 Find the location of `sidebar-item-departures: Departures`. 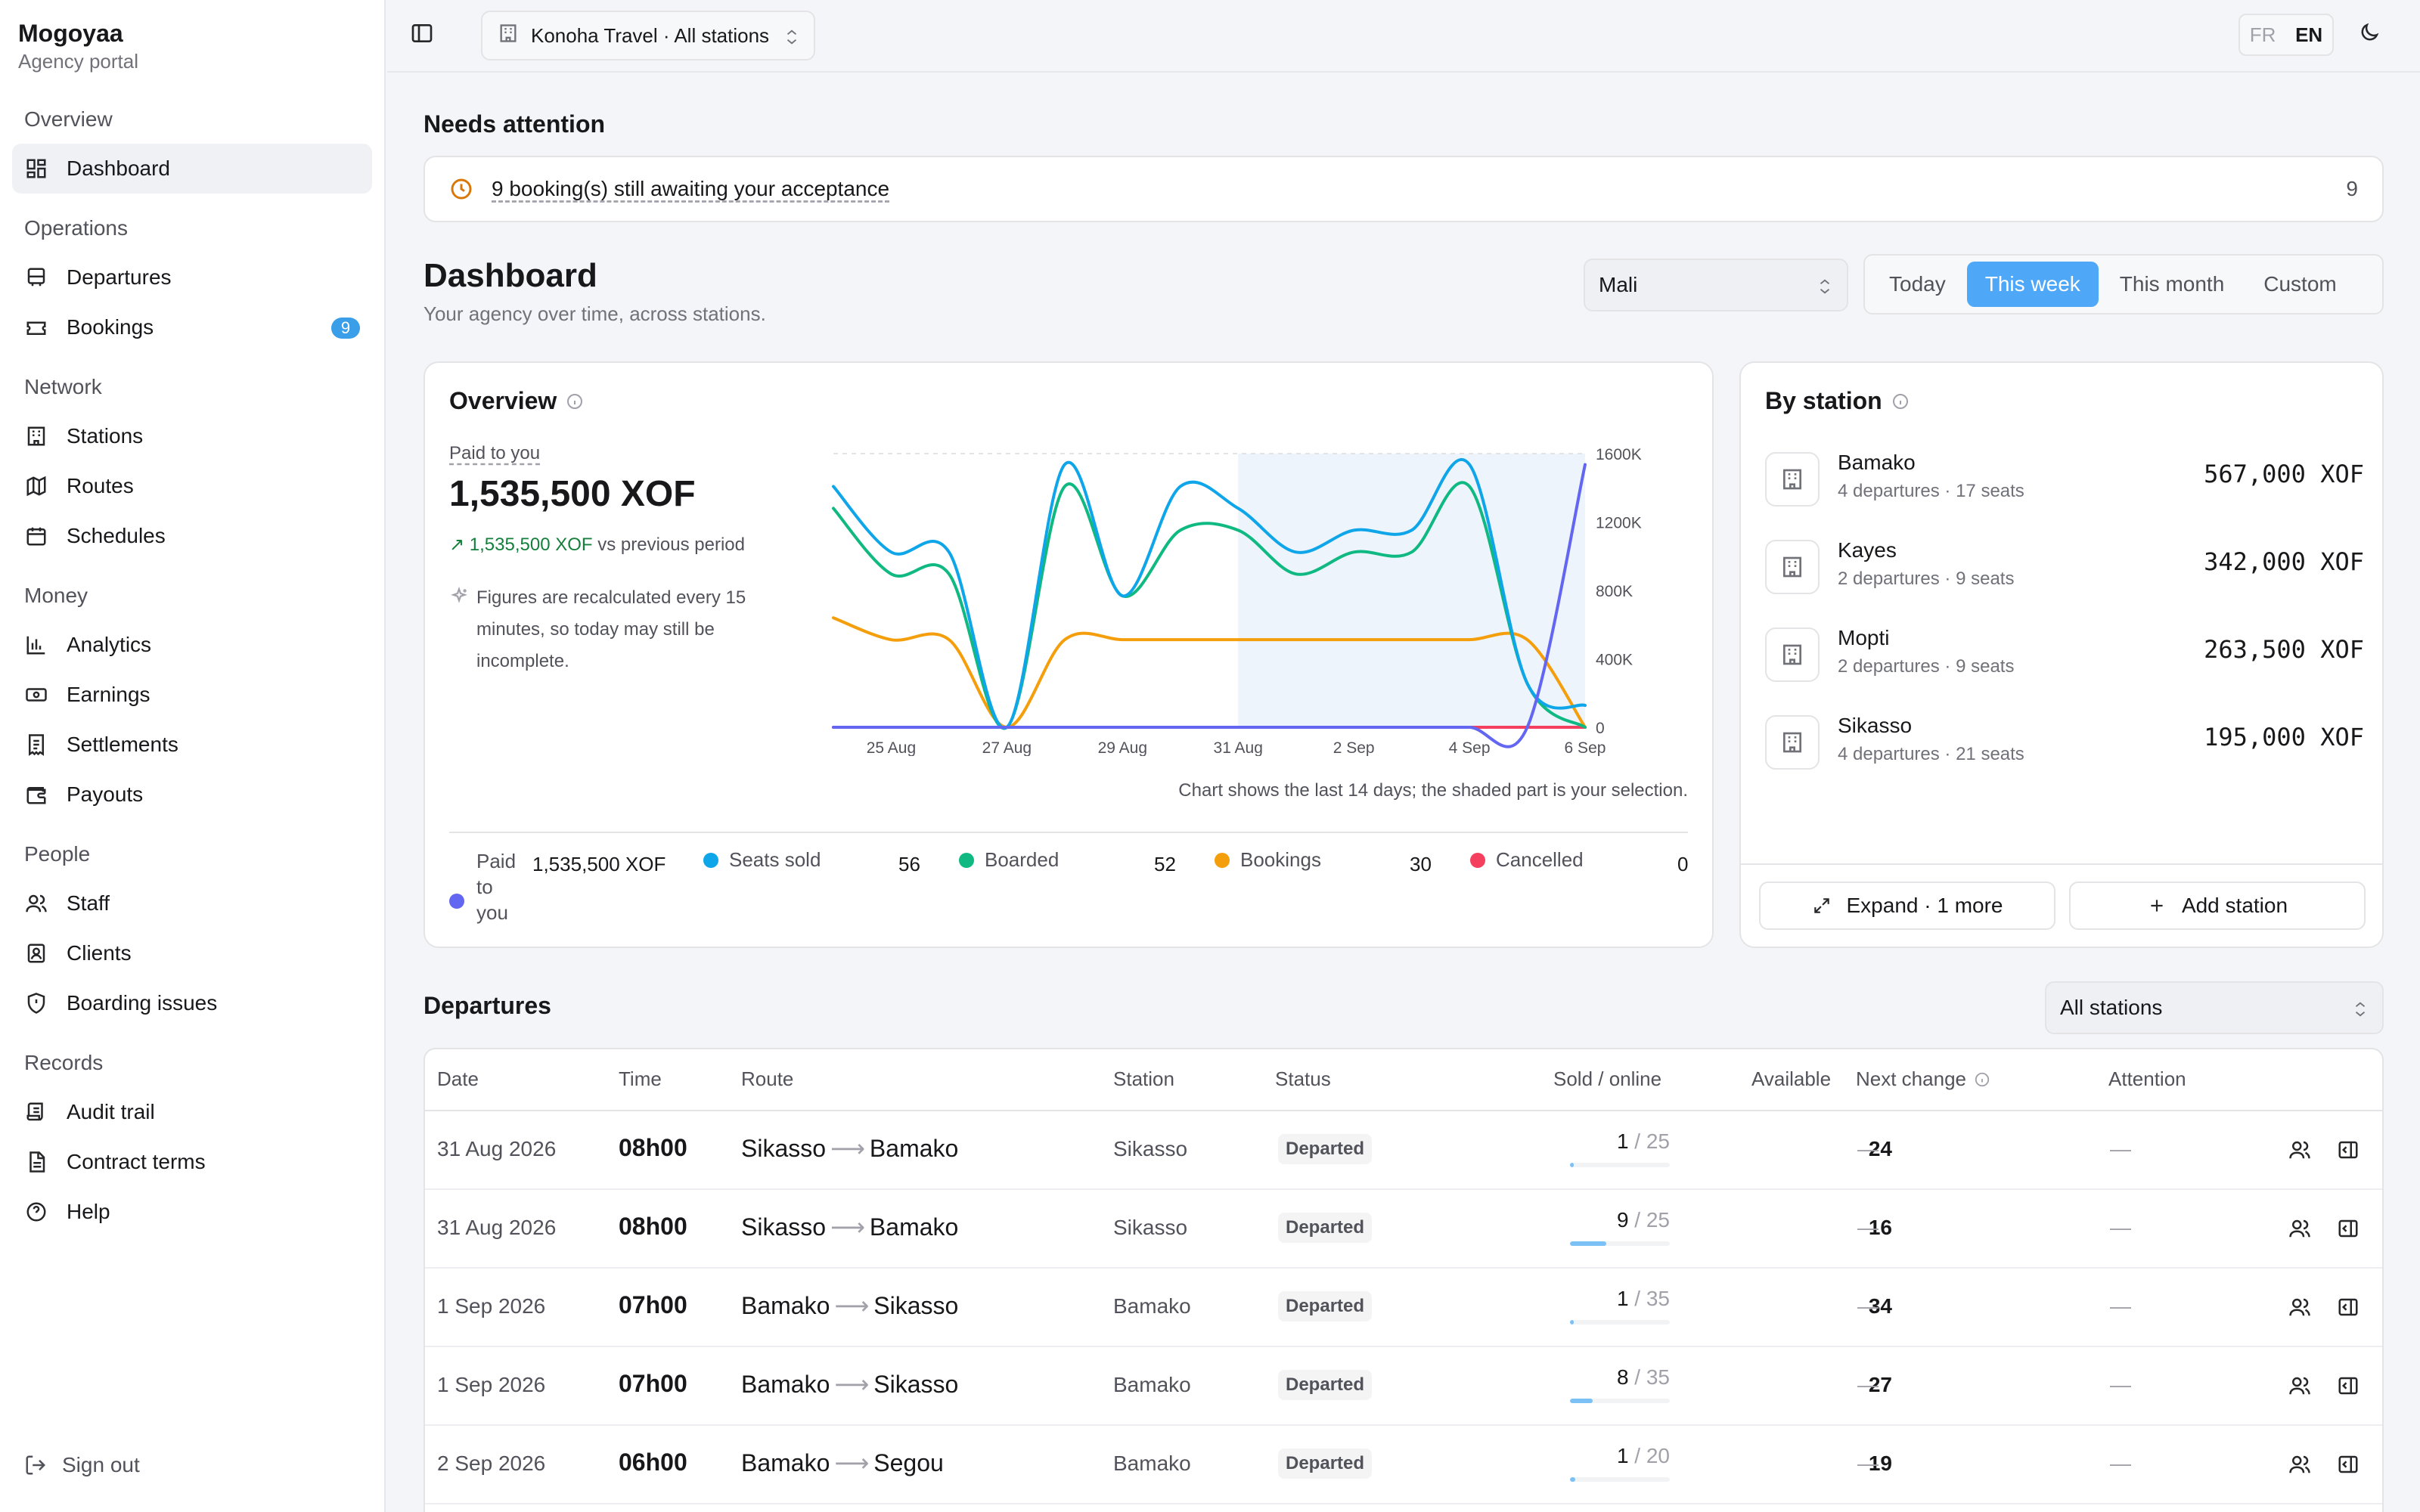

sidebar-item-departures: Departures is located at coordinates (192, 277).